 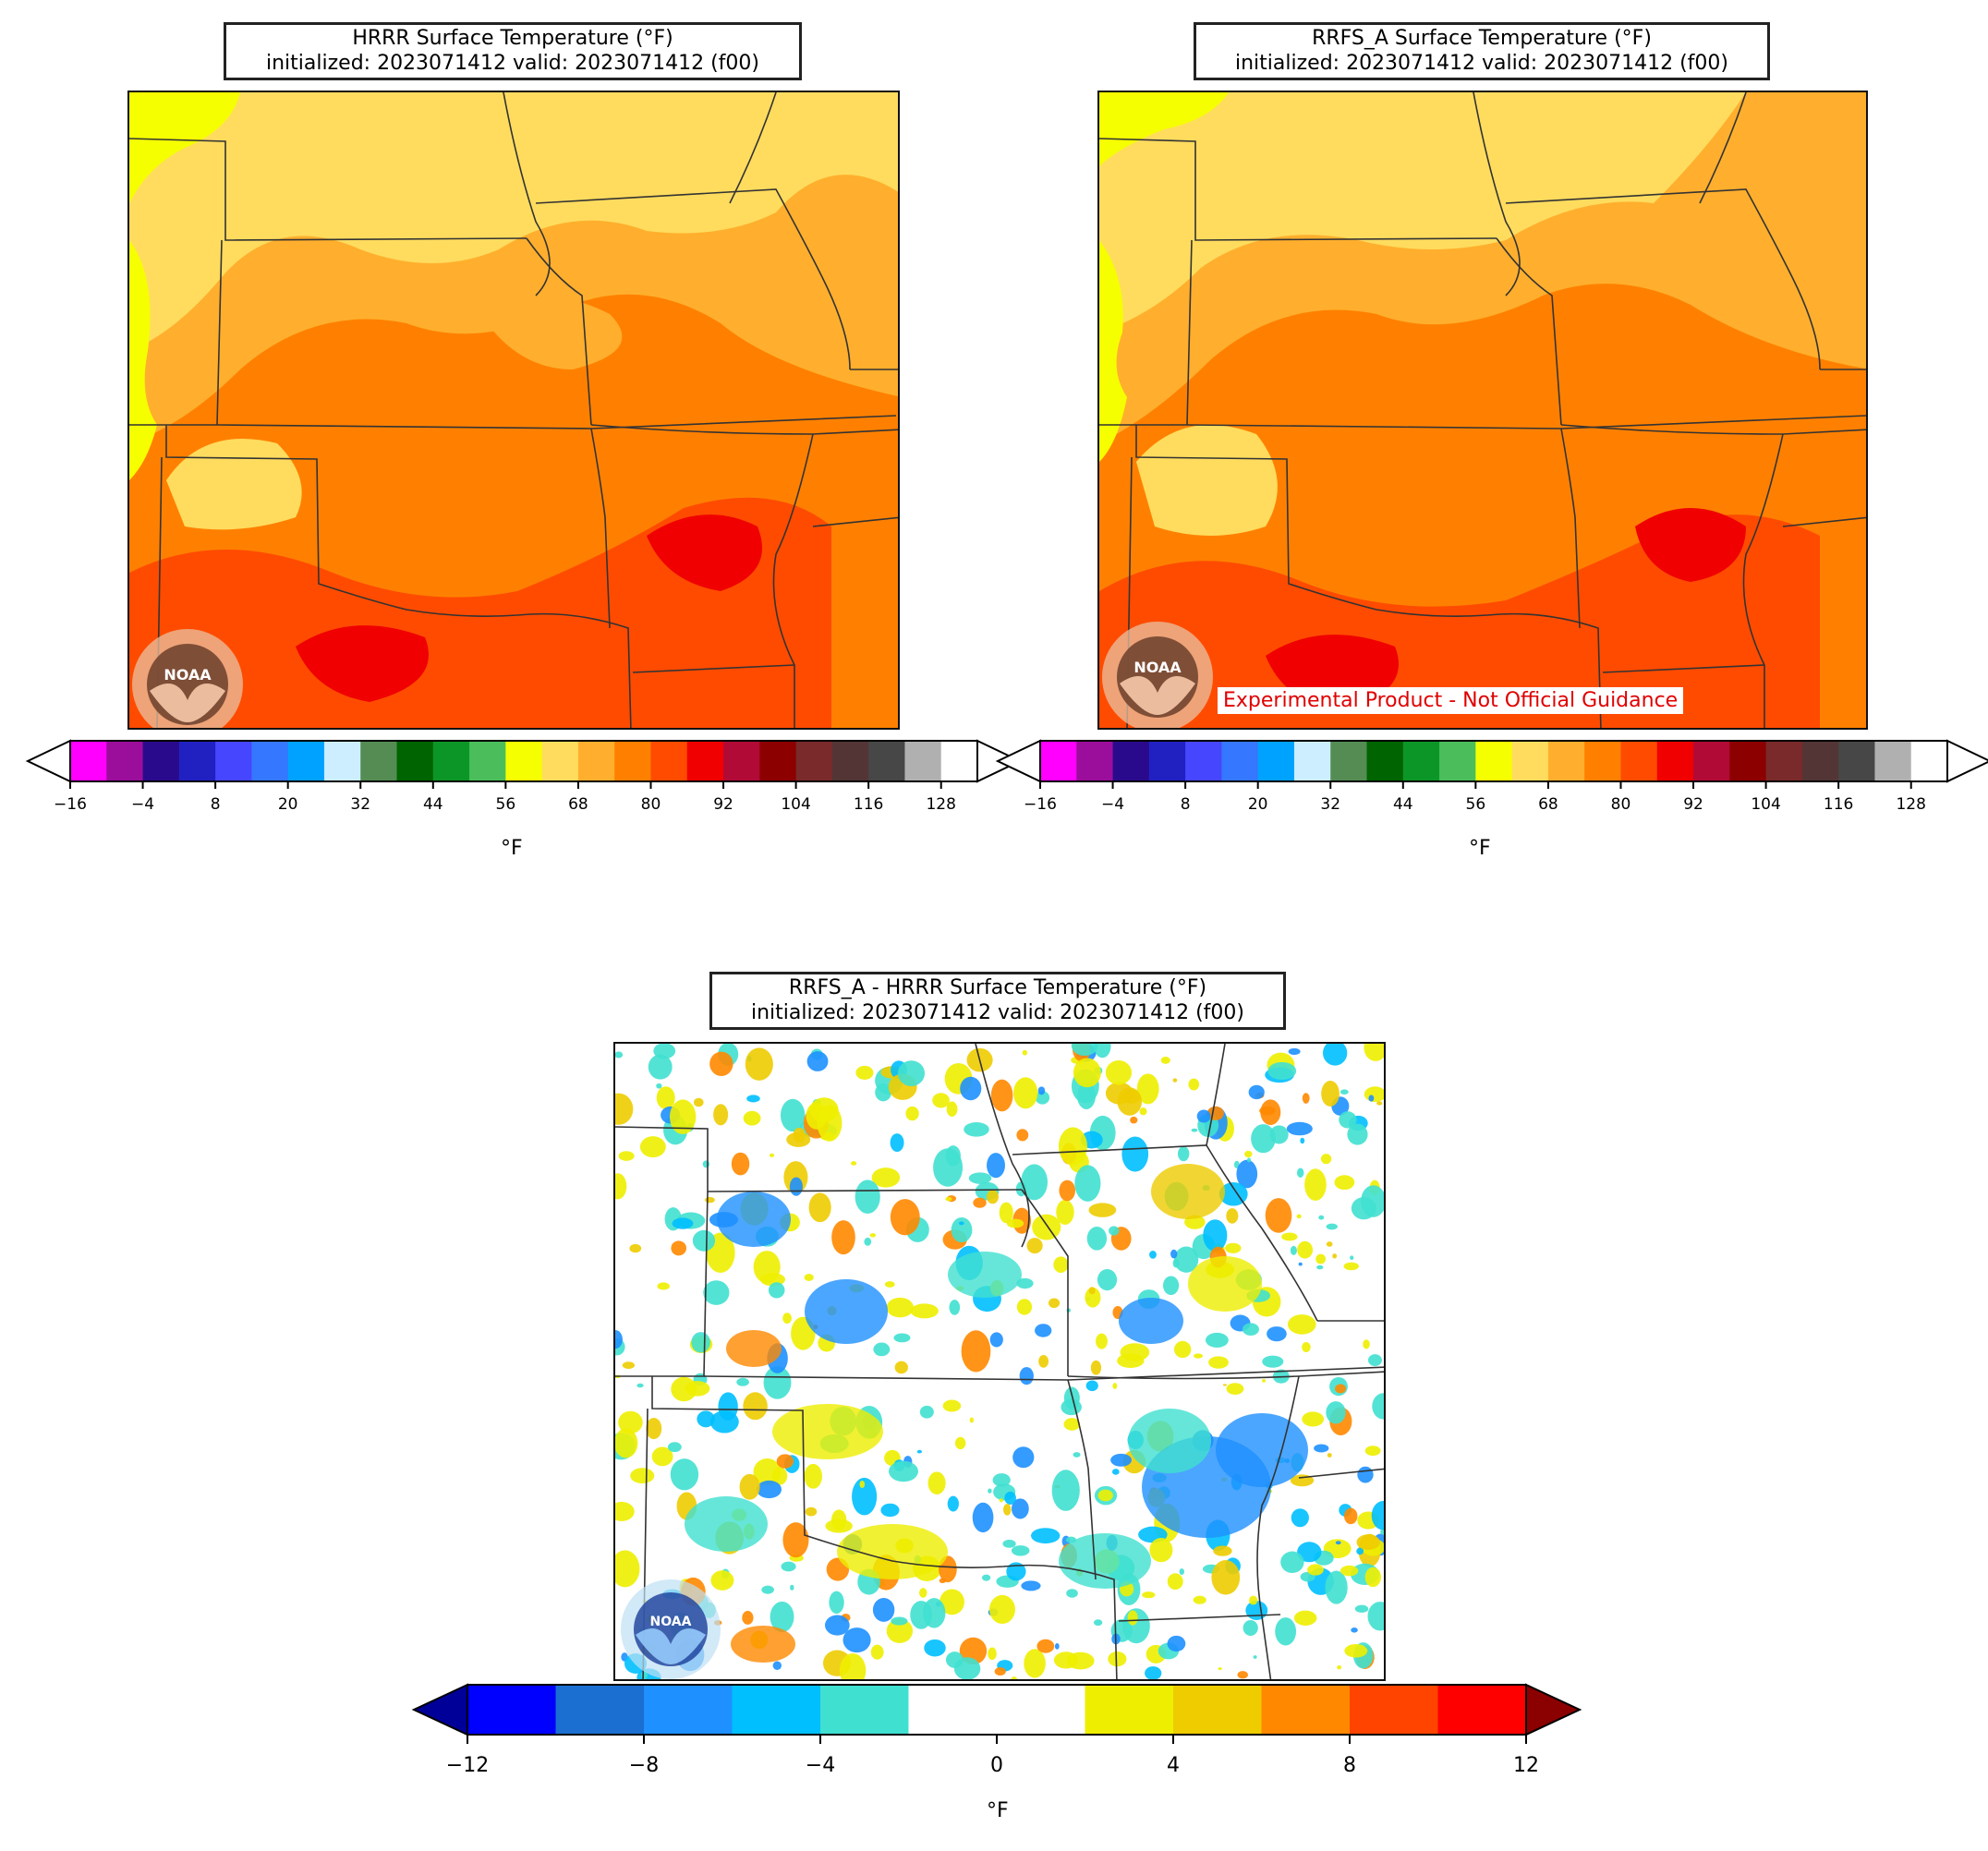 What do you see at coordinates (1910, 804) in the screenshot?
I see `rrfs-colorbar-tick-label: 128` at bounding box center [1910, 804].